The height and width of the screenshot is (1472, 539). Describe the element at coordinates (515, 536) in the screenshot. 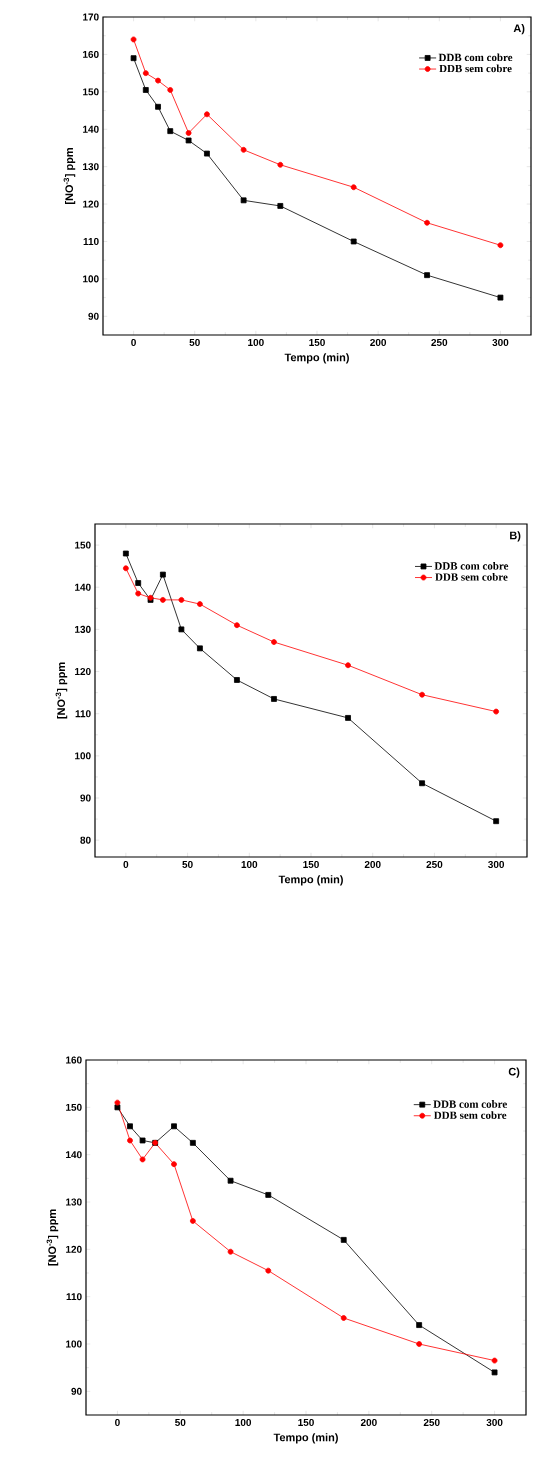

I see `annotation: B)` at that location.